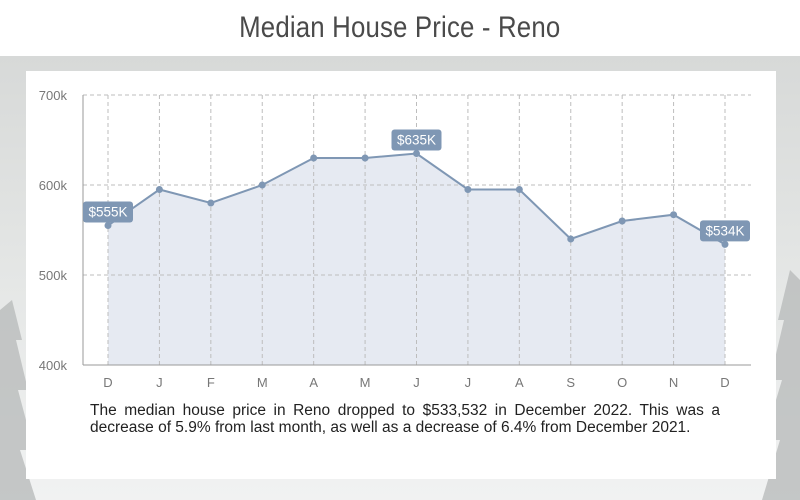  Describe the element at coordinates (673, 382) in the screenshot. I see `x-tick-label: N` at that location.